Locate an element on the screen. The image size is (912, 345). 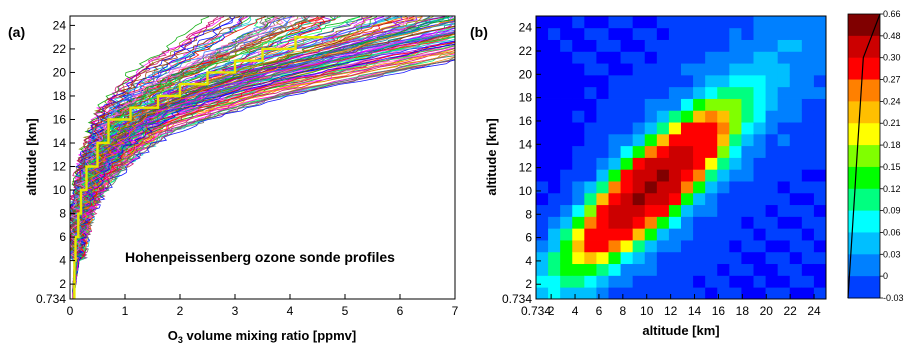
y-tick-label: 12 is located at coordinates (60, 167).